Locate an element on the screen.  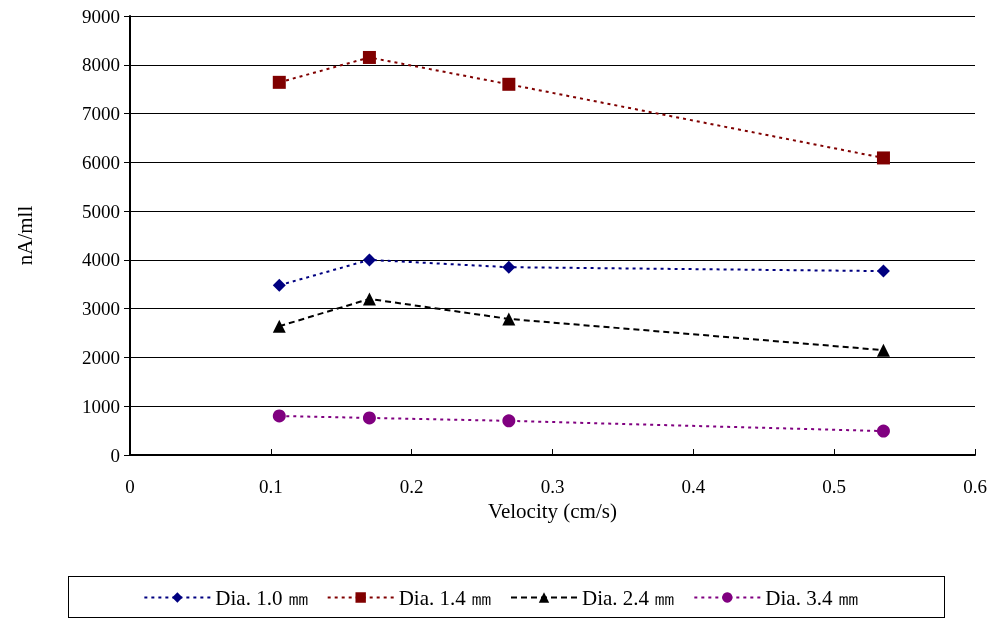
y-axis-title: nA/mll is located at coordinates (24, 235).